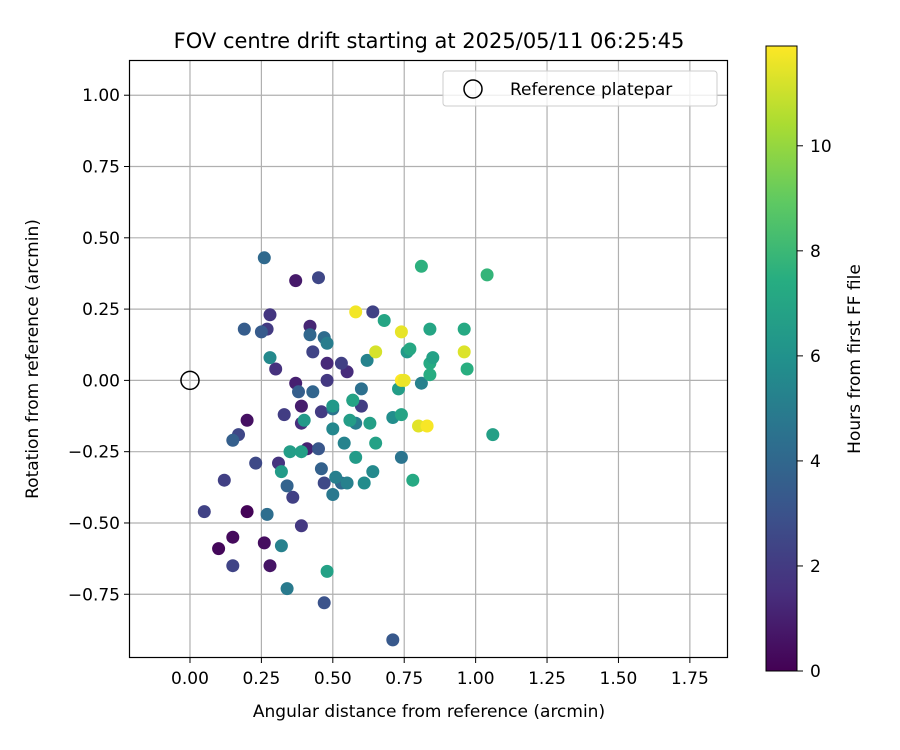 Image resolution: width=900 pixels, height=750 pixels. What do you see at coordinates (429, 712) in the screenshot?
I see `x-axis-label: Angular distance from reference (arcmin)` at bounding box center [429, 712].